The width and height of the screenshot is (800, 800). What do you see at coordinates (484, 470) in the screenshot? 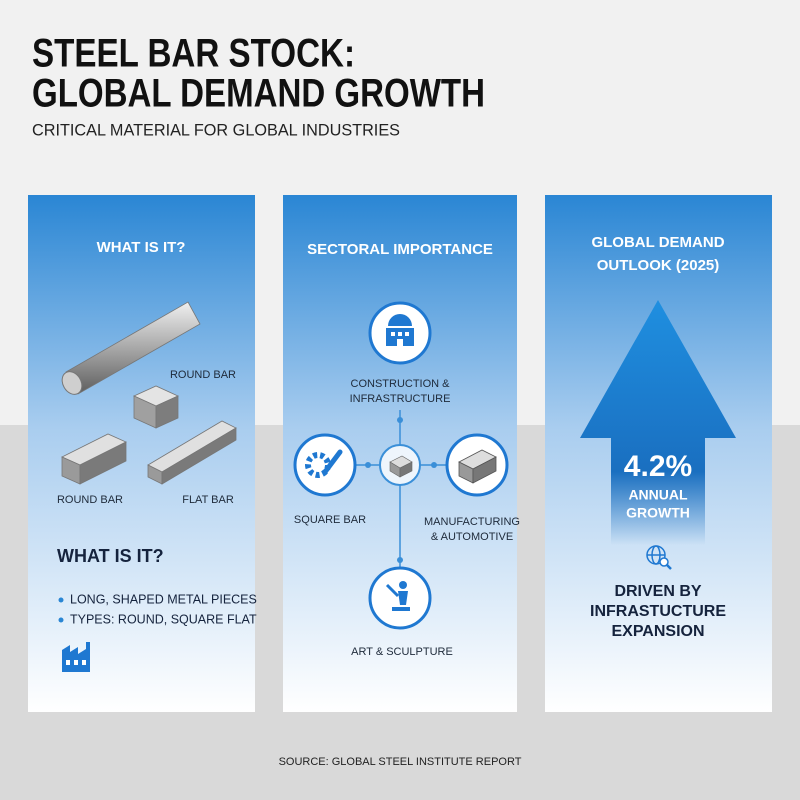
I see `manufacturing-node-part` at bounding box center [484, 470].